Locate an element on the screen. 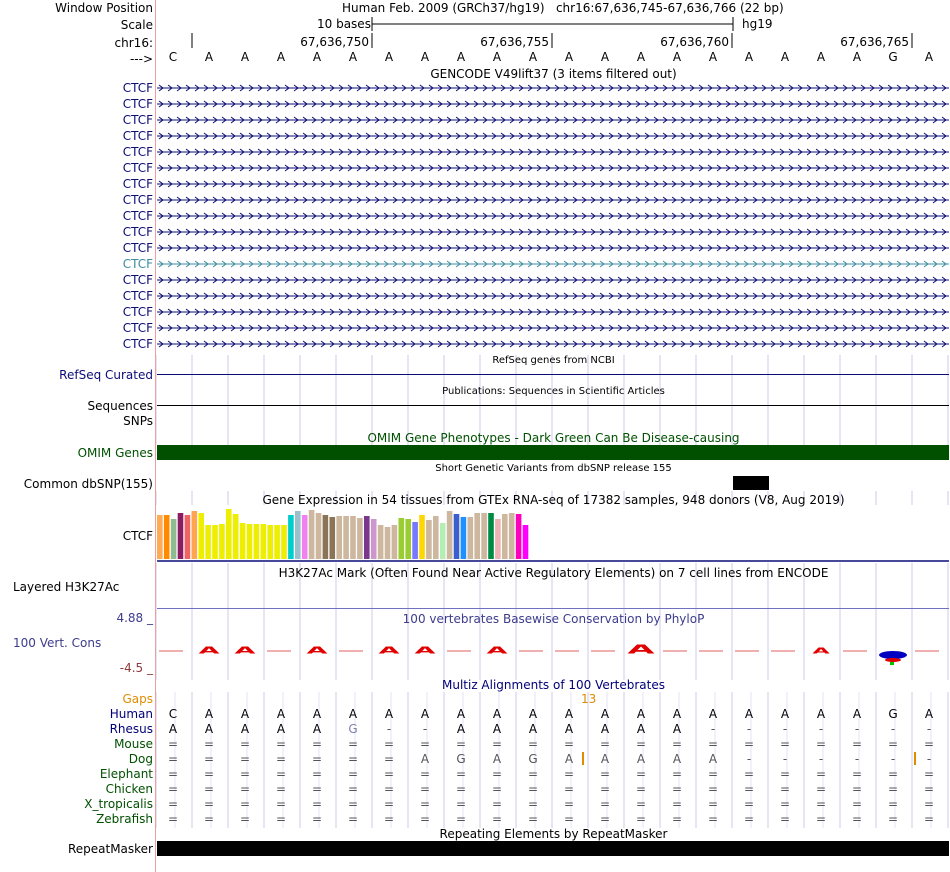 The height and width of the screenshot is (872, 950). multiz-species-label: Chicken is located at coordinates (129, 789).